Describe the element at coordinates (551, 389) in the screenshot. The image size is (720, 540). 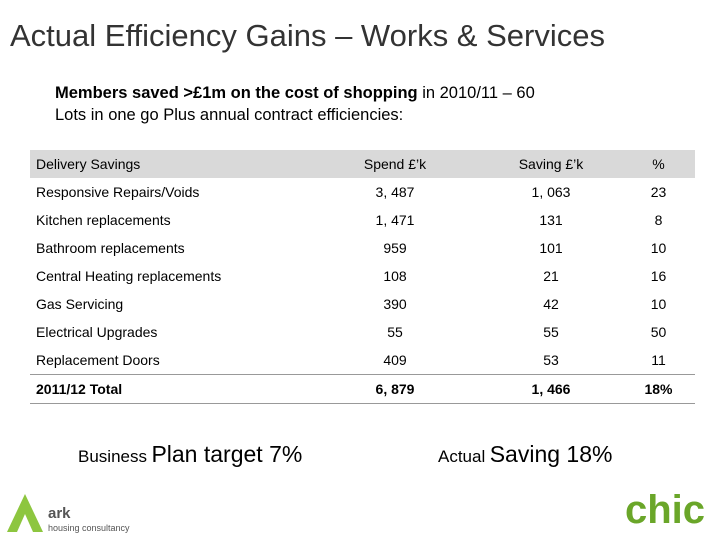
I see `table-cell: 1, 466` at that location.